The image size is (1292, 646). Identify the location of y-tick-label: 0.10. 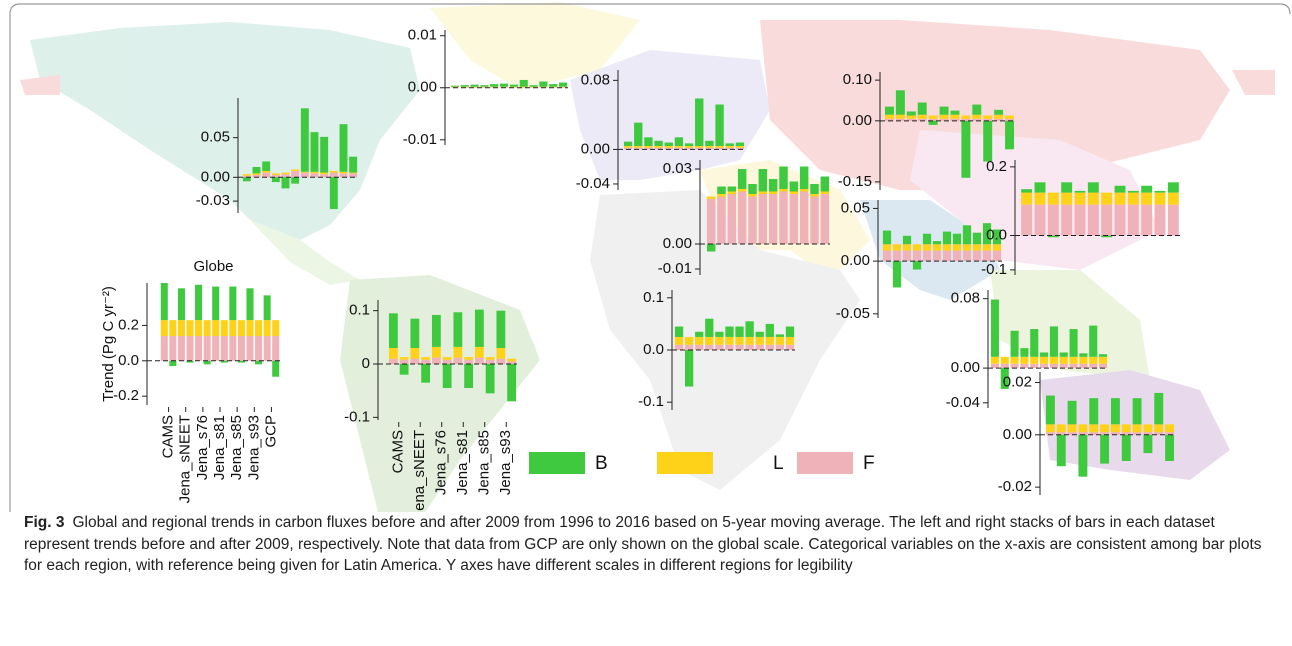
(857, 79).